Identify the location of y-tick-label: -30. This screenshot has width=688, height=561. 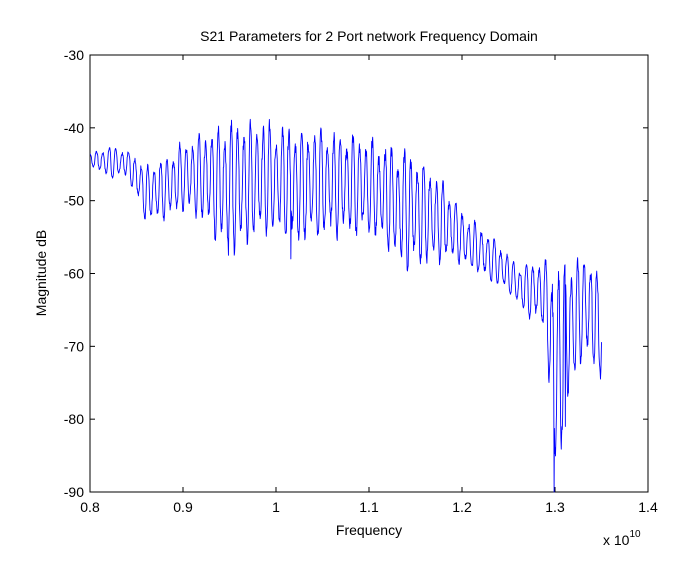
(74, 55).